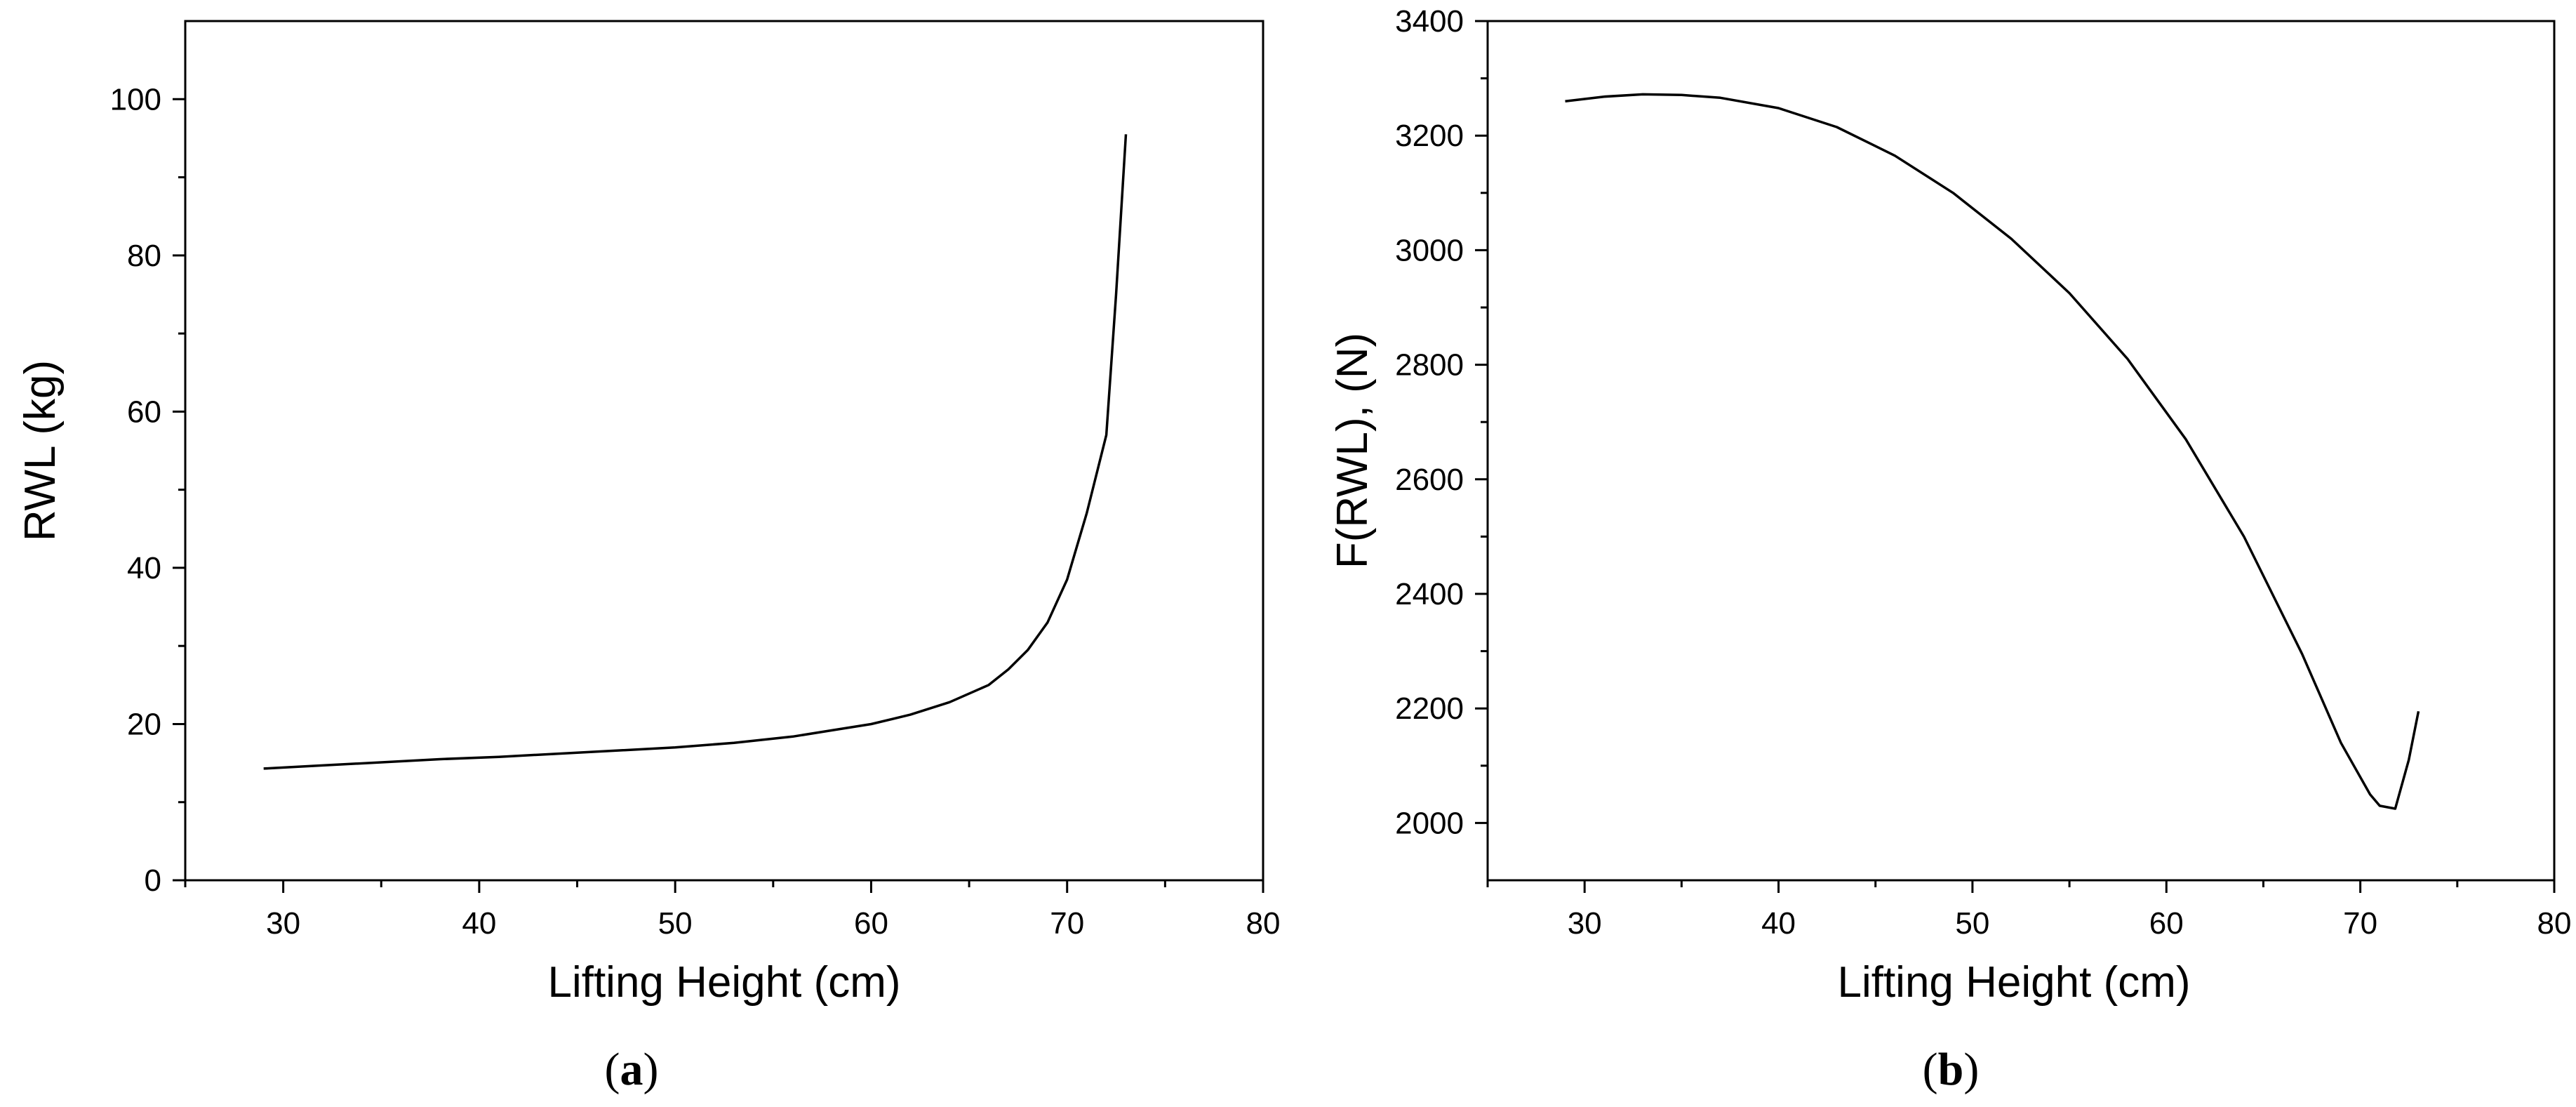 Image resolution: width=2576 pixels, height=1107 pixels. I want to click on panel-b-x-tick-label: 60, so click(2166, 923).